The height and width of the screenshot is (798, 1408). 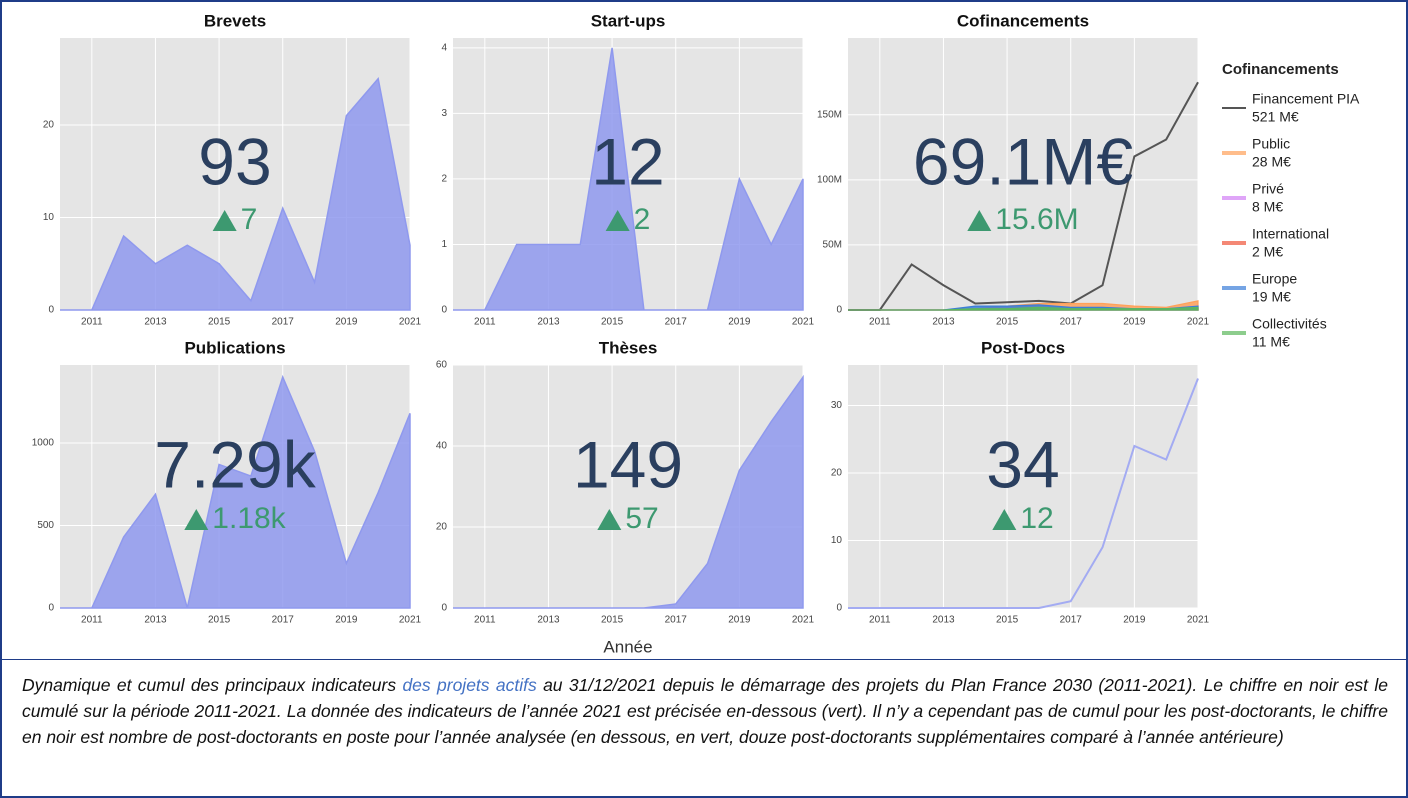 I want to click on legend-label: International, so click(x=1290, y=234).